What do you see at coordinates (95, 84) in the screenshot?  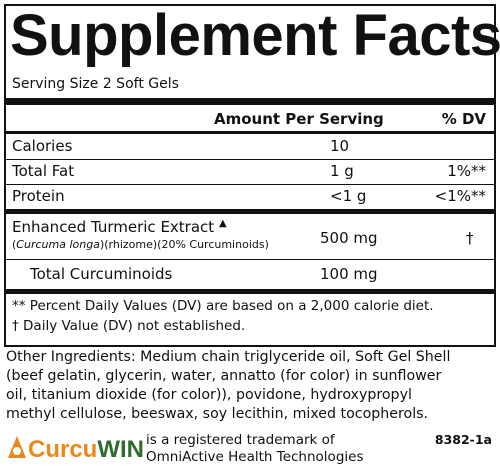 I see `serving-size: Serving Size 2 Soft Gels` at bounding box center [95, 84].